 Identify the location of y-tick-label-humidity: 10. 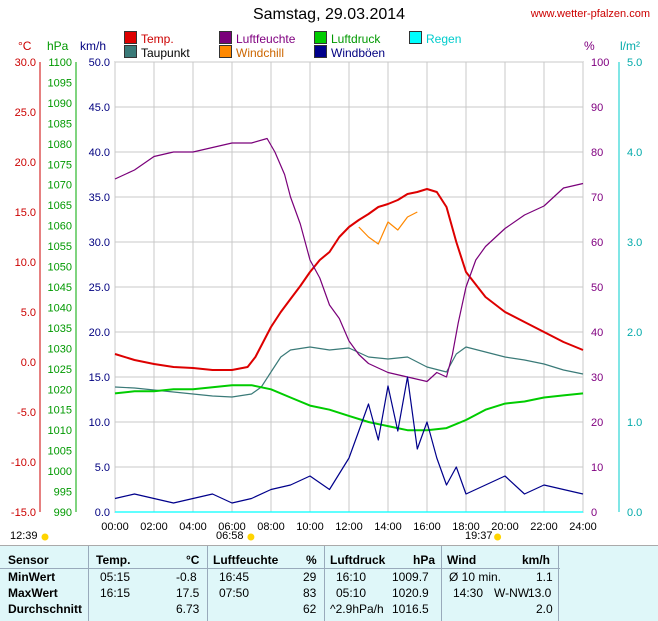
(597, 468).